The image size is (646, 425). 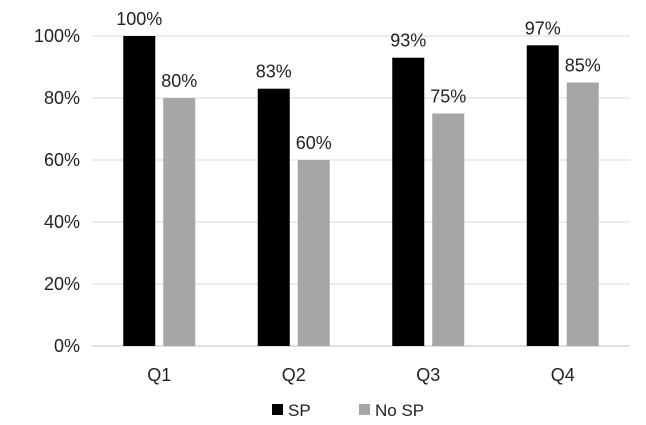 What do you see at coordinates (448, 229) in the screenshot?
I see `bar-no-sp-q3` at bounding box center [448, 229].